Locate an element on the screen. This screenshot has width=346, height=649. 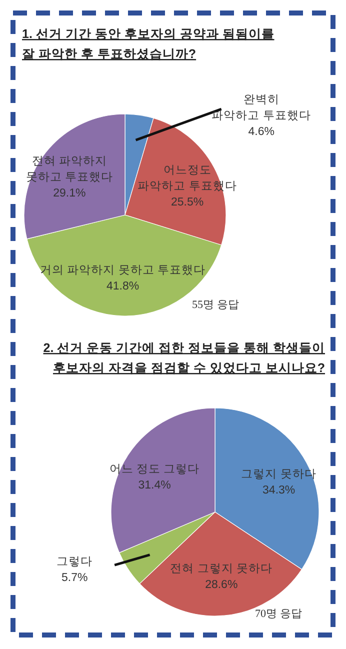
slice-label: 전혀 그렇지 못하다 is located at coordinates (221, 569).